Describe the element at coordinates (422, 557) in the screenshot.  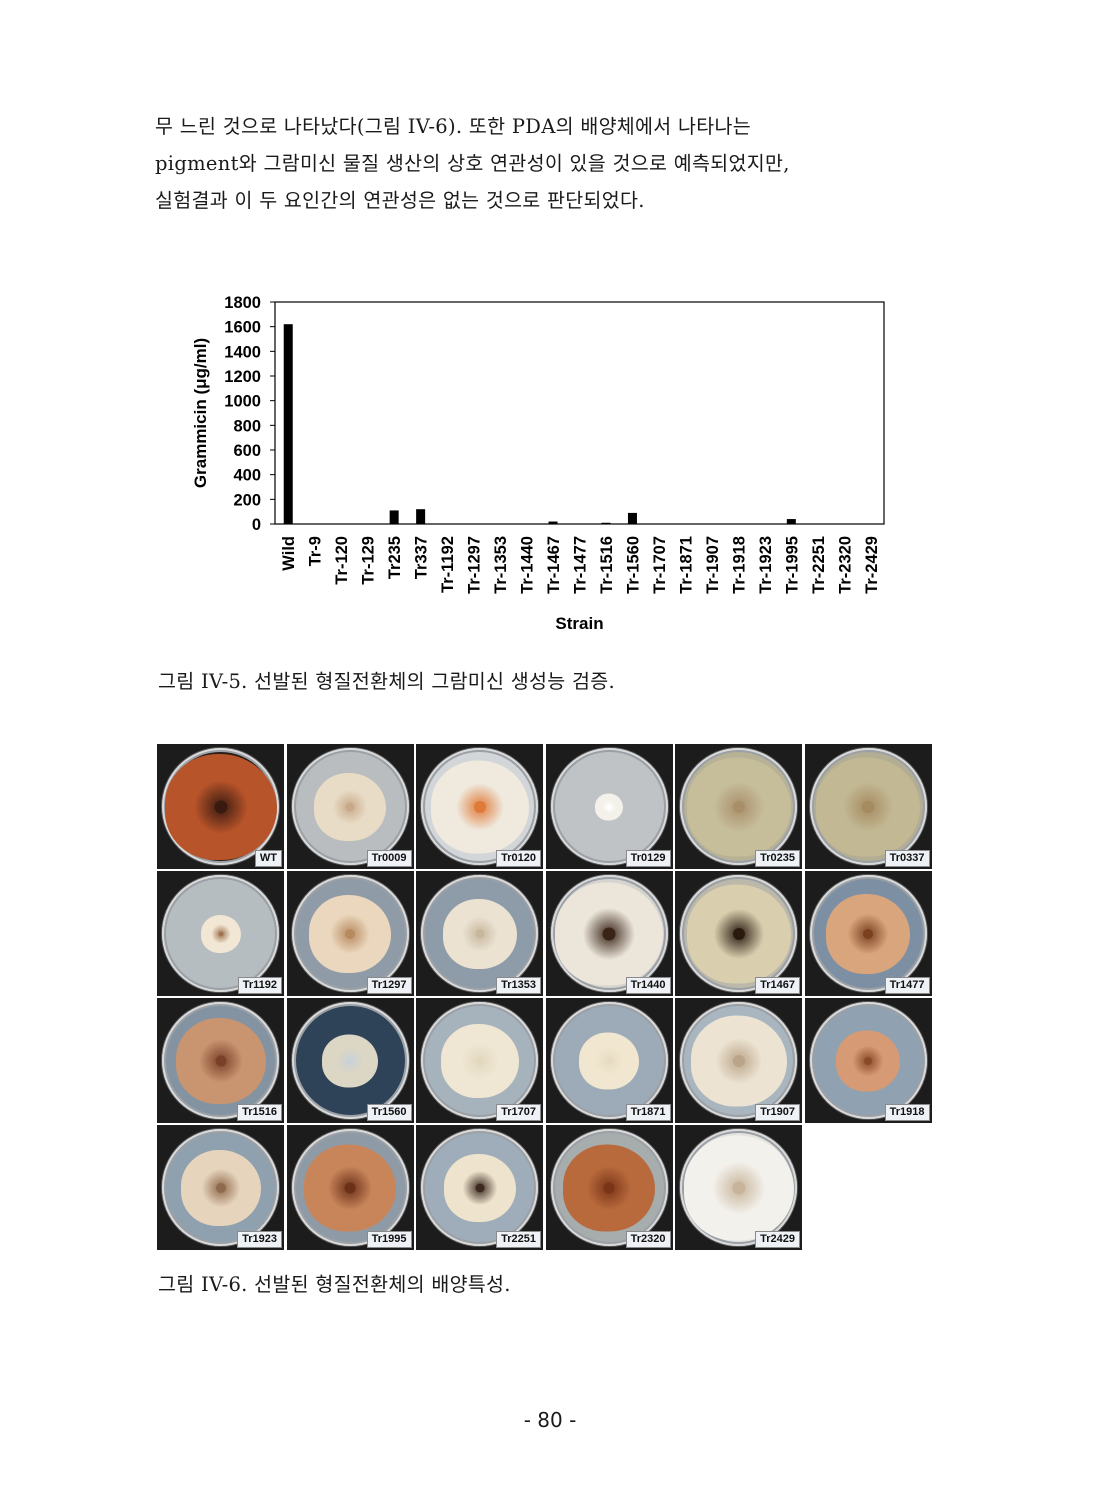
I see `x-tick-label: Tr337` at that location.